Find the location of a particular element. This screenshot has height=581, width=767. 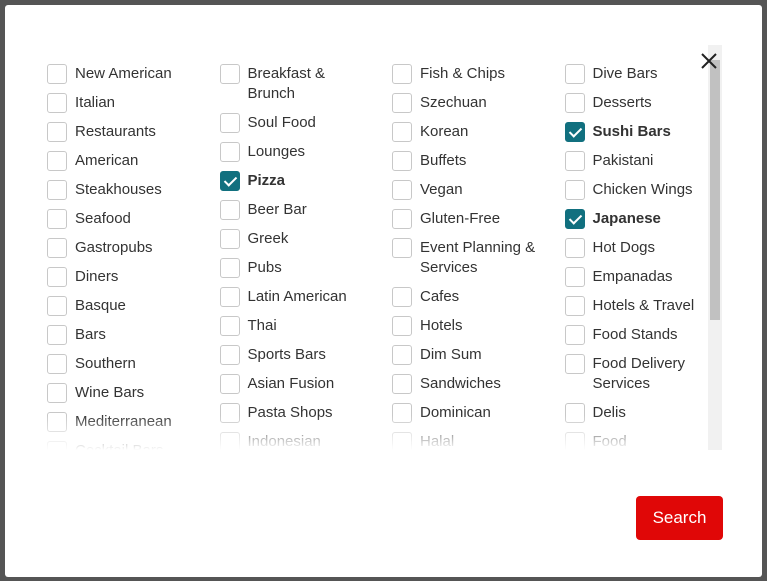

checkbox-option: Breakfast & Brunch is located at coordinates (306, 84).